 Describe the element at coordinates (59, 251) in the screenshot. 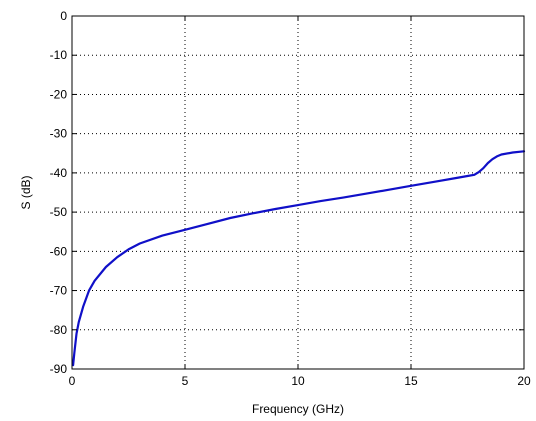

I see `y-tick-label: -60` at that location.